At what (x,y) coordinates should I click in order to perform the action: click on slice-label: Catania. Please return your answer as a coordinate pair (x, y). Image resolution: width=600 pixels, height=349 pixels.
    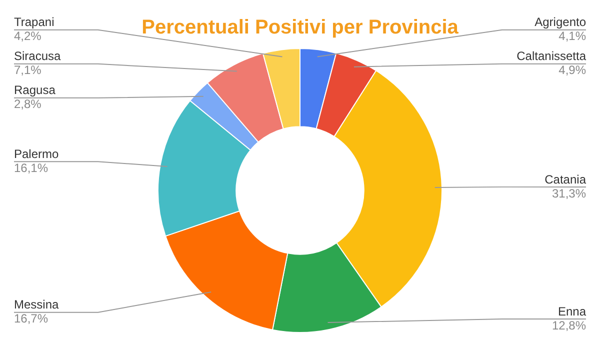
    Looking at the image, I should click on (565, 179).